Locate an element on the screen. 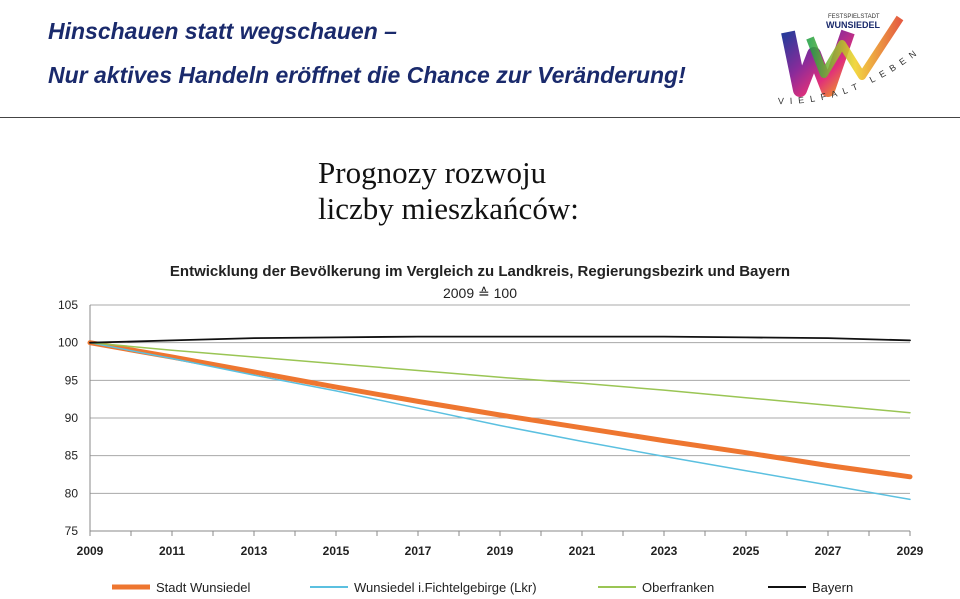 The height and width of the screenshot is (599, 960). legend-label: Oberfranken is located at coordinates (678, 587).